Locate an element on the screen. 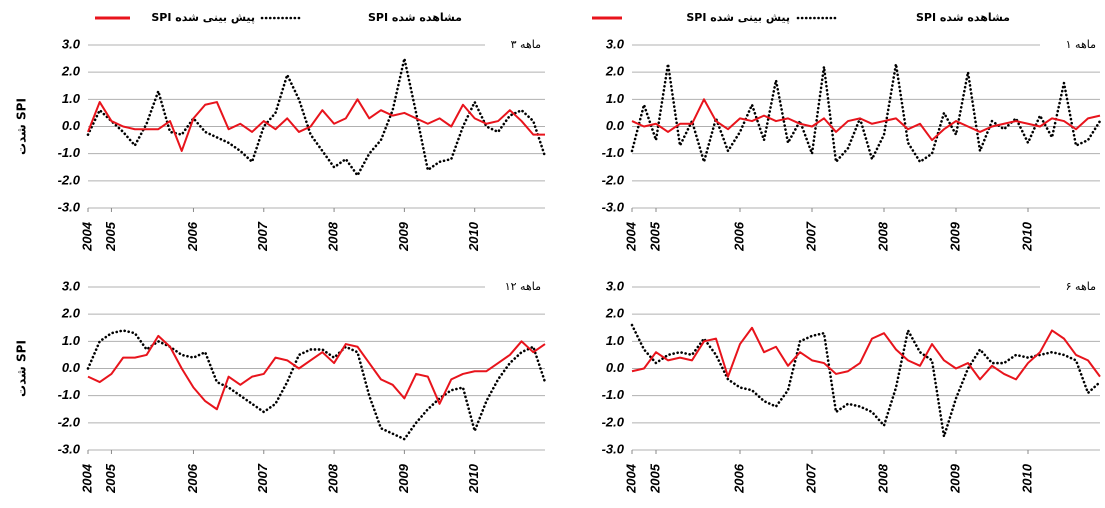 The image size is (1105, 508). panel-title: ۱۲ ماهه is located at coordinates (523, 286).